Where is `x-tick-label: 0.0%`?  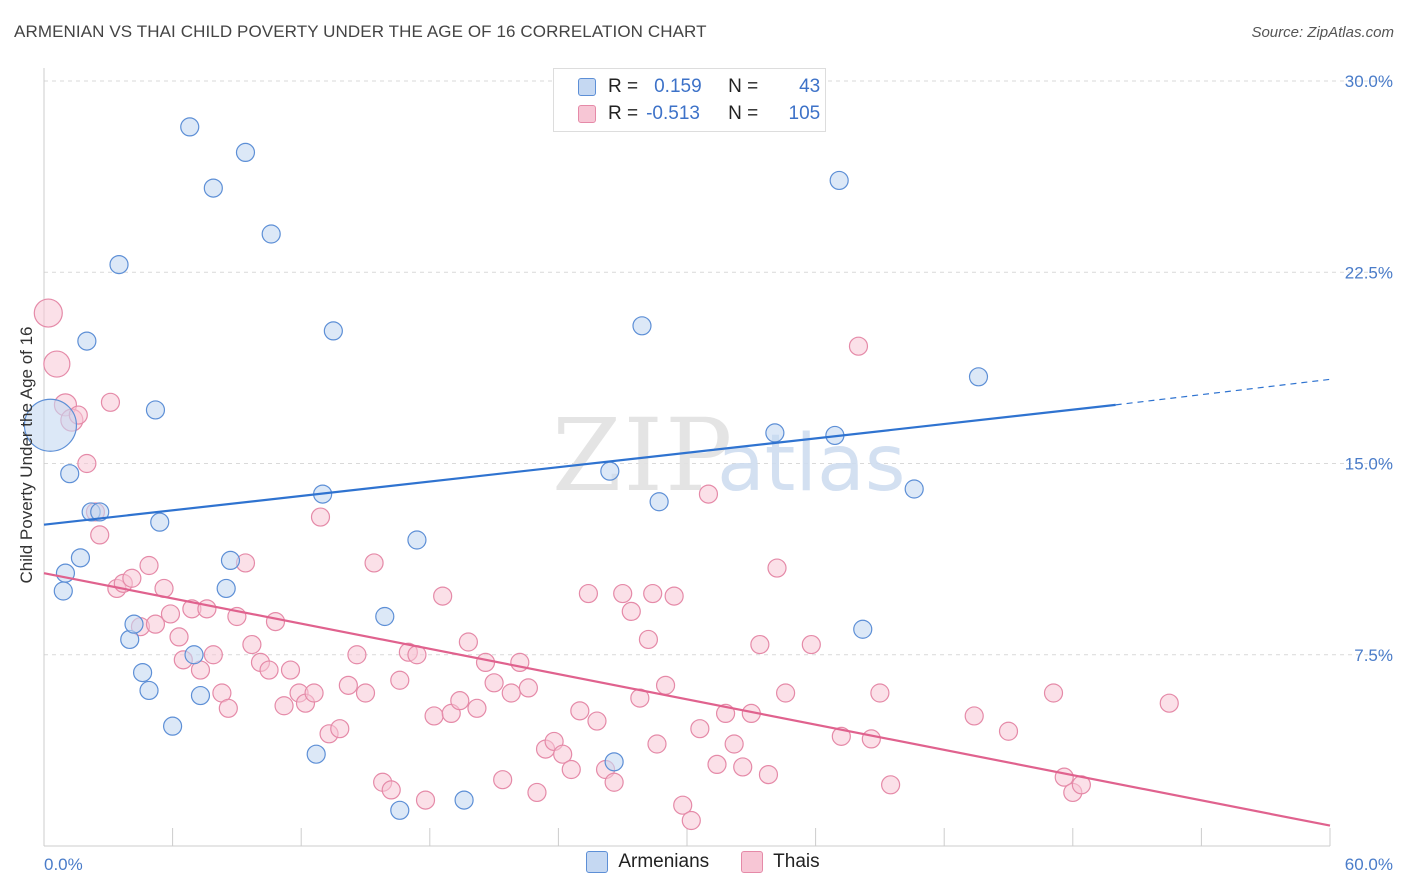
x-tick-label: 0.0% is located at coordinates (63, 864).